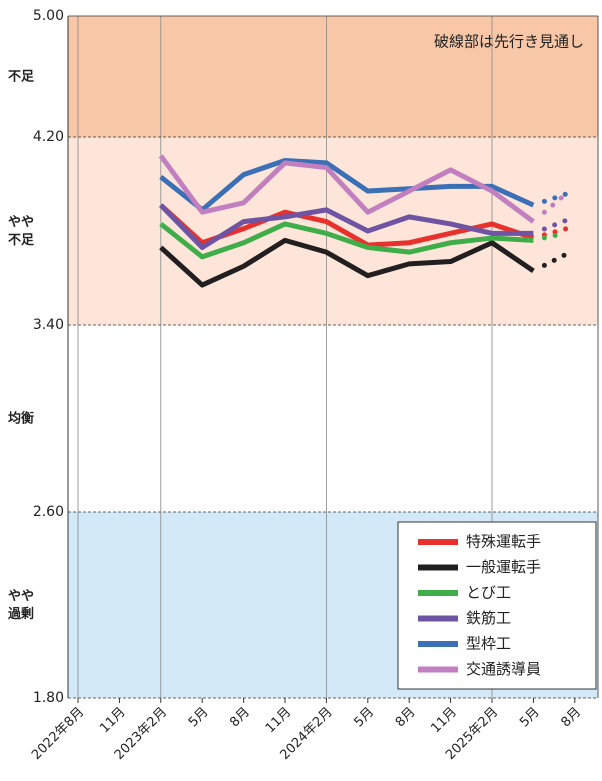  What do you see at coordinates (48, 325) in the screenshot?
I see `y-tick-label: 3.40` at bounding box center [48, 325].